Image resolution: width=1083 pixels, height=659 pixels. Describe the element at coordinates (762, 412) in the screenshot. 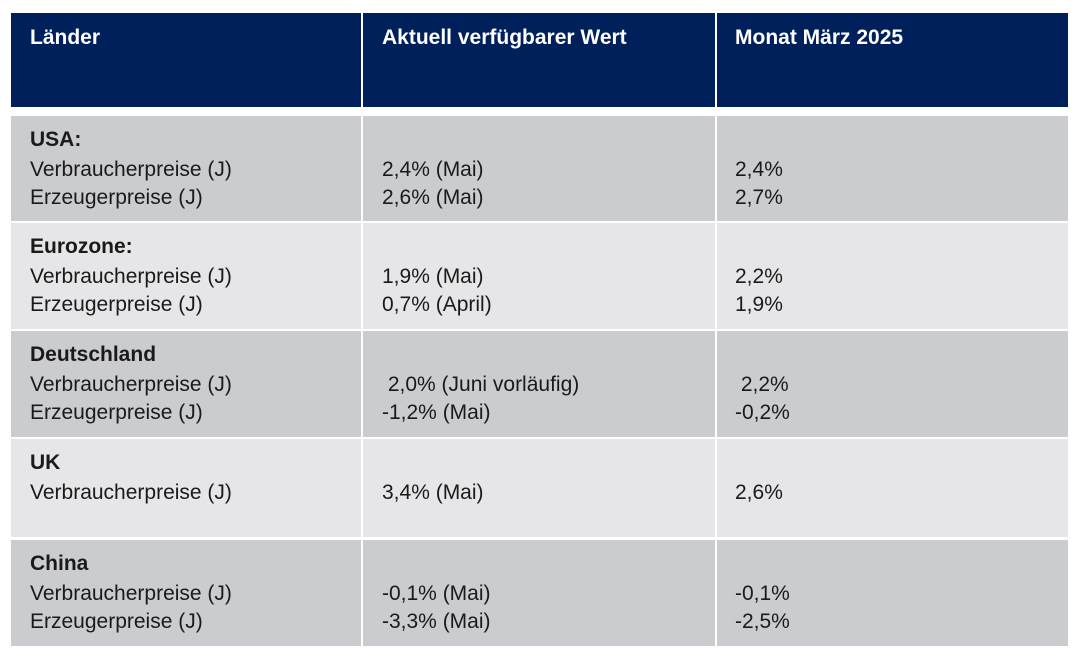

I see `value: -0,2%` at that location.